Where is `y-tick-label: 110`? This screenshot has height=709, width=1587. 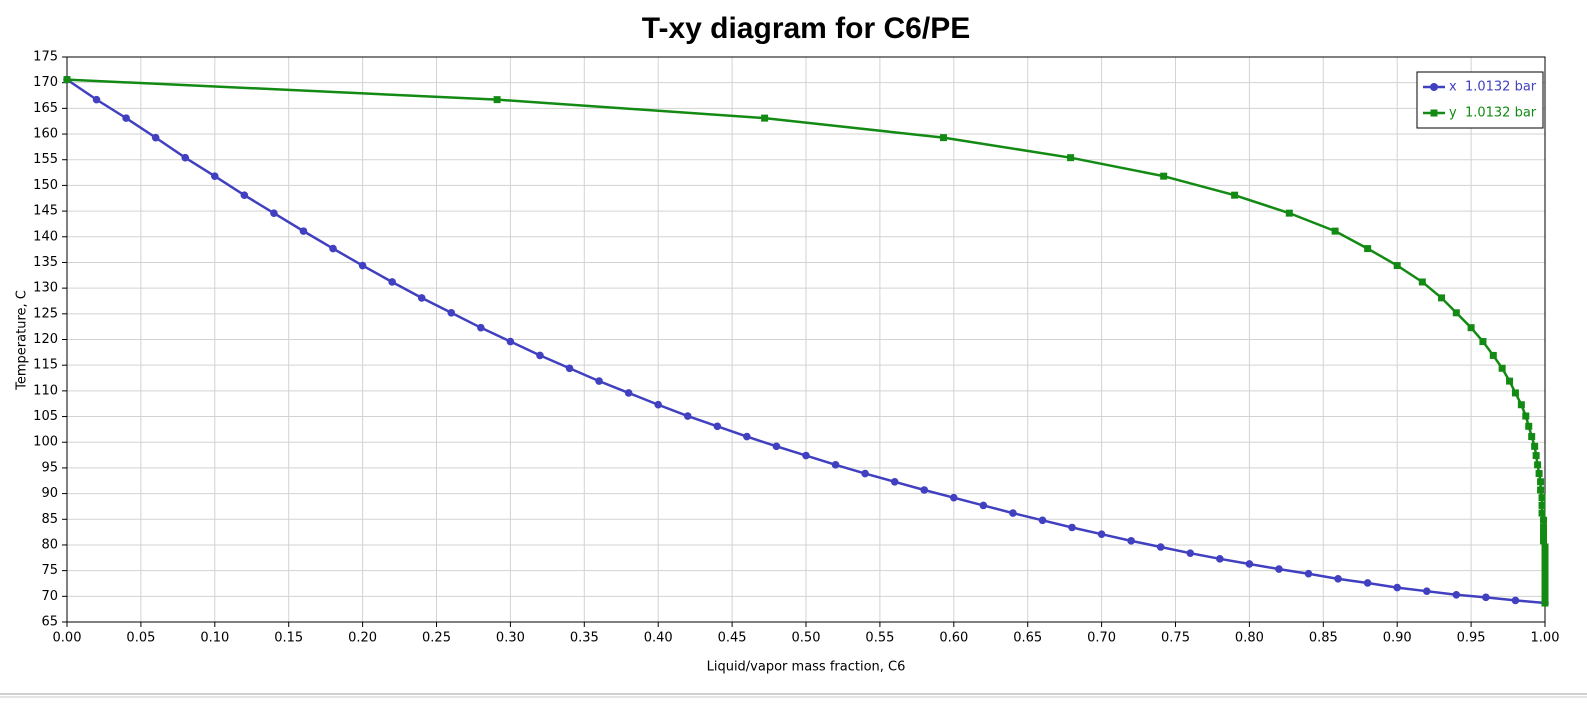 y-tick-label: 110 is located at coordinates (45, 390).